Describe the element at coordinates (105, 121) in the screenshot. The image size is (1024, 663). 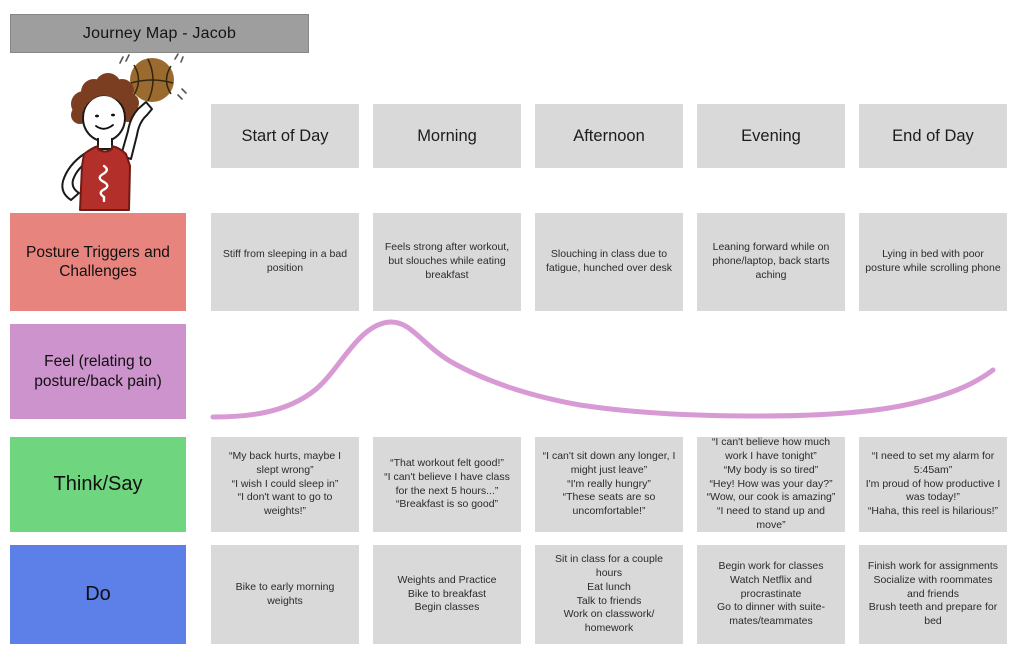
I see `face-features` at that location.